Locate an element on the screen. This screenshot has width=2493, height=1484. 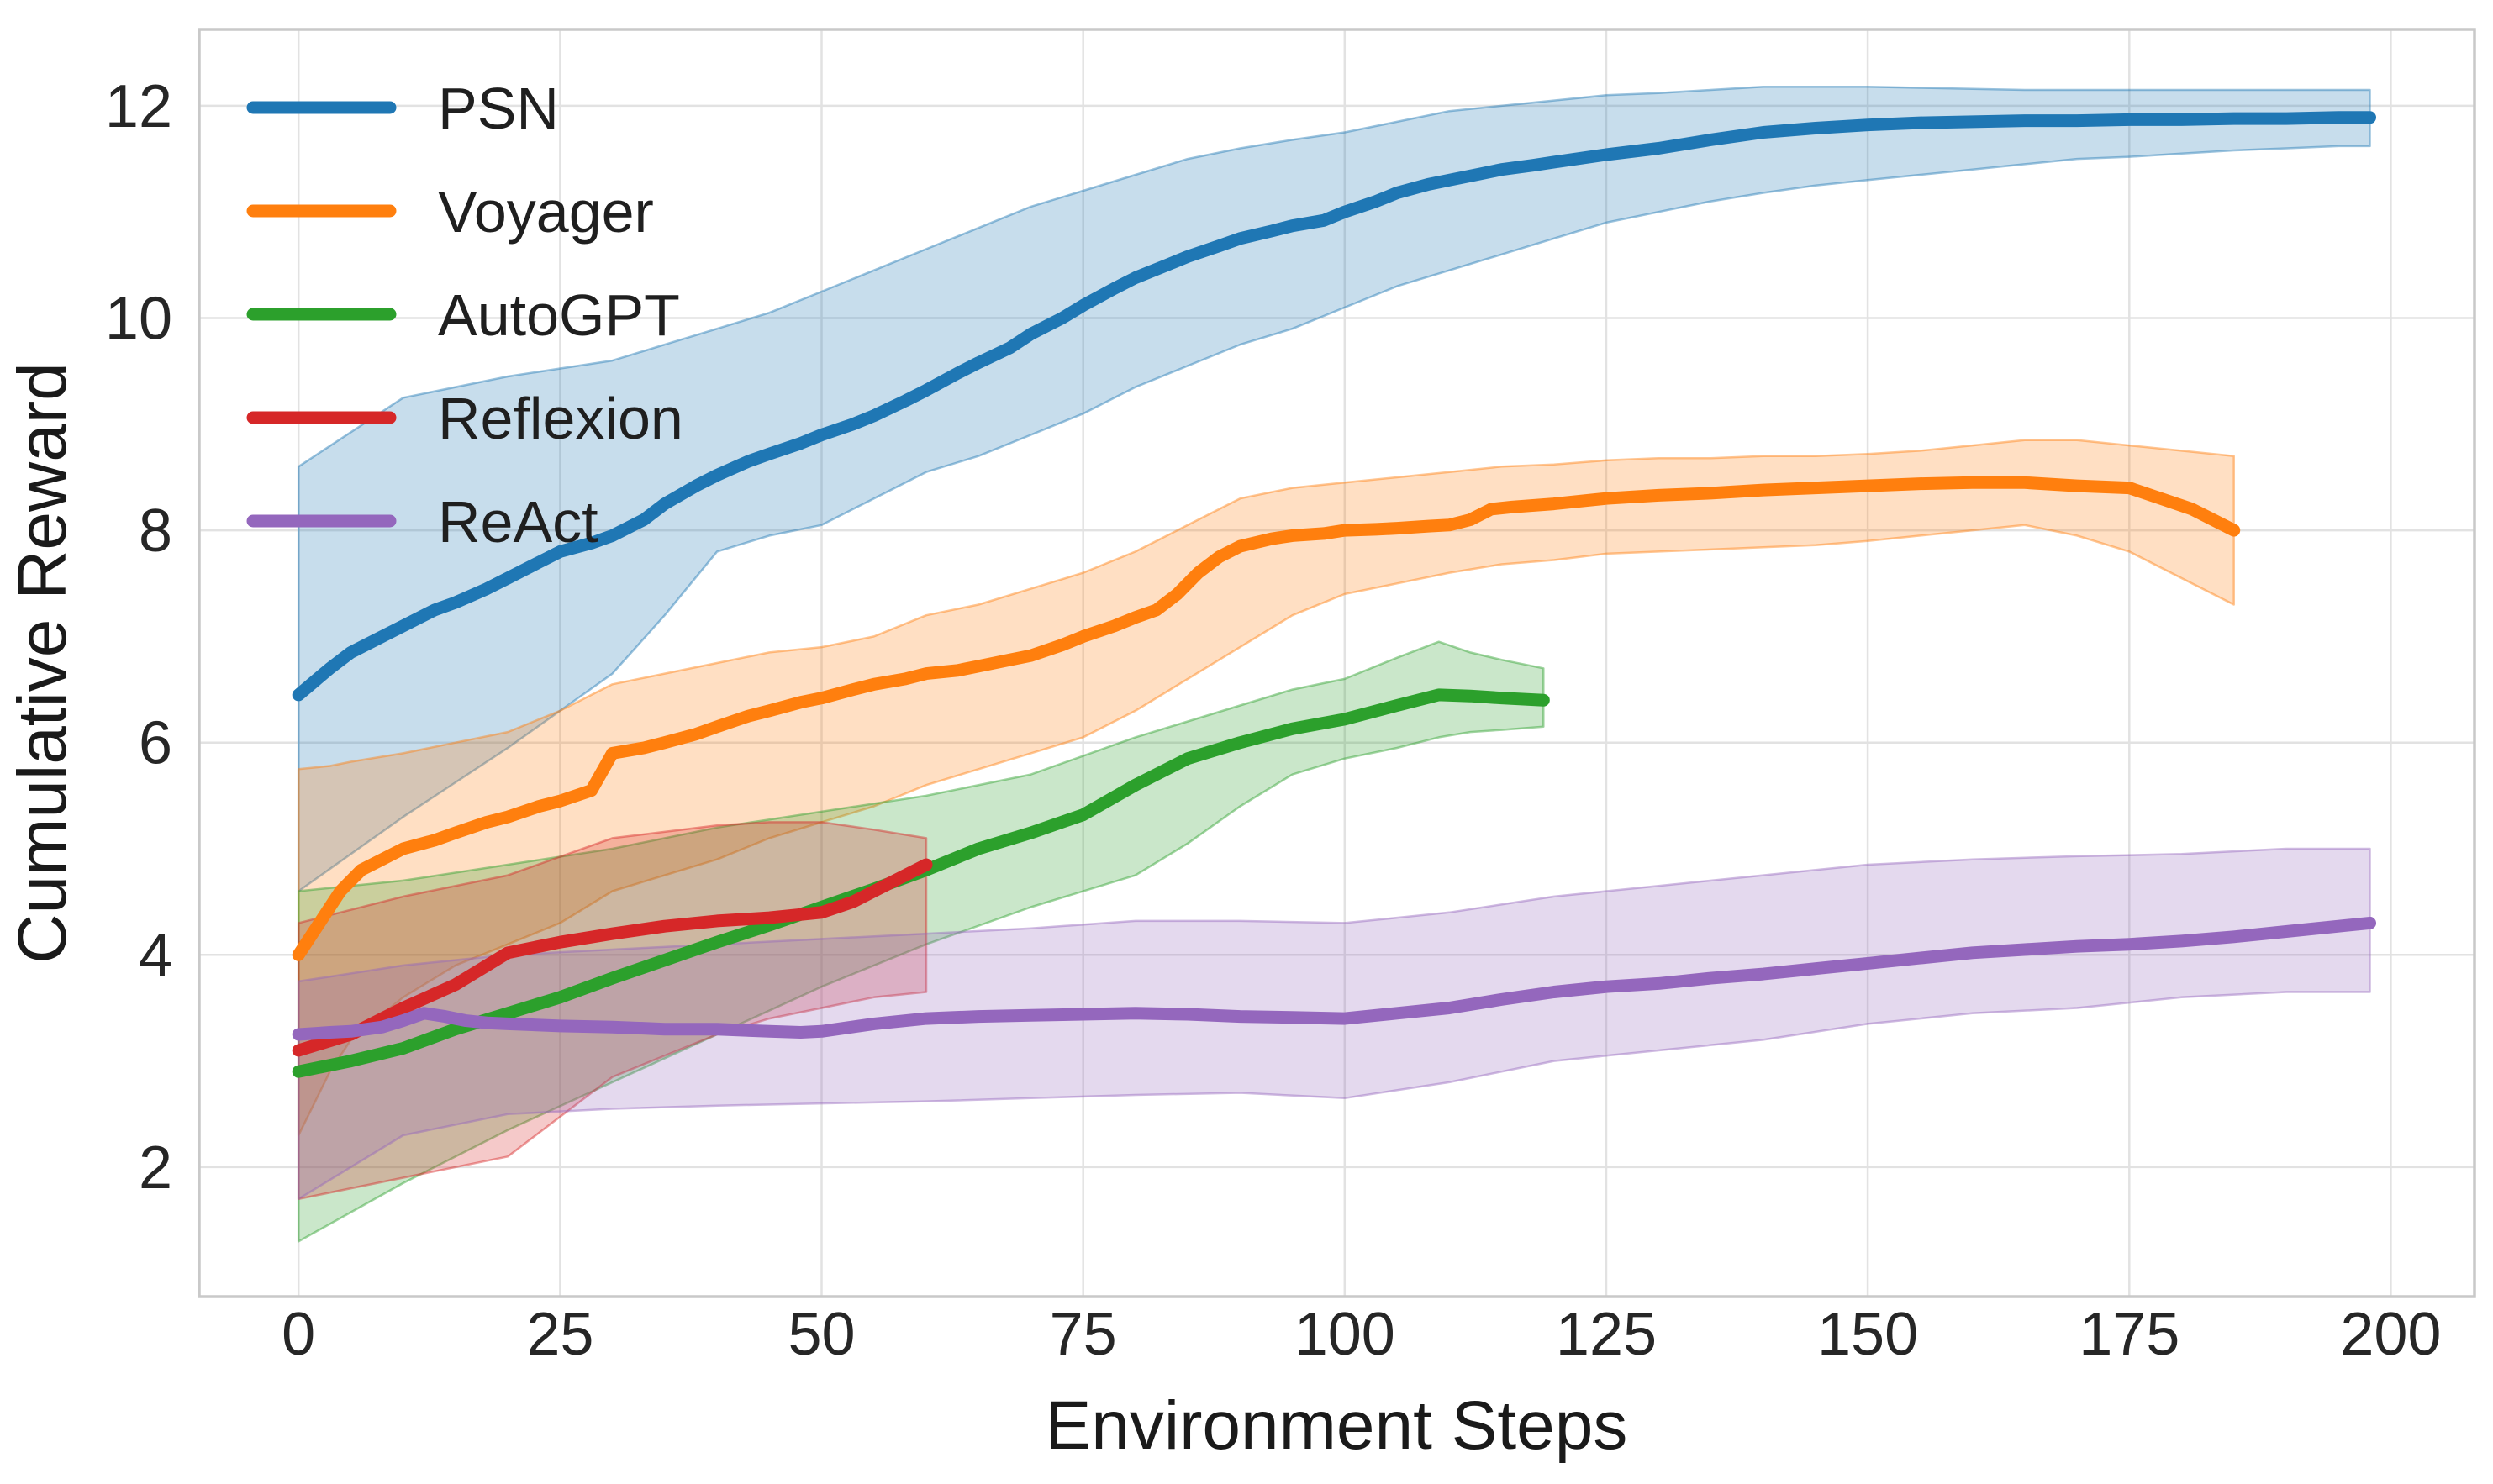
legend-item-reflexion: Reflexion is located at coordinates (464, 418).